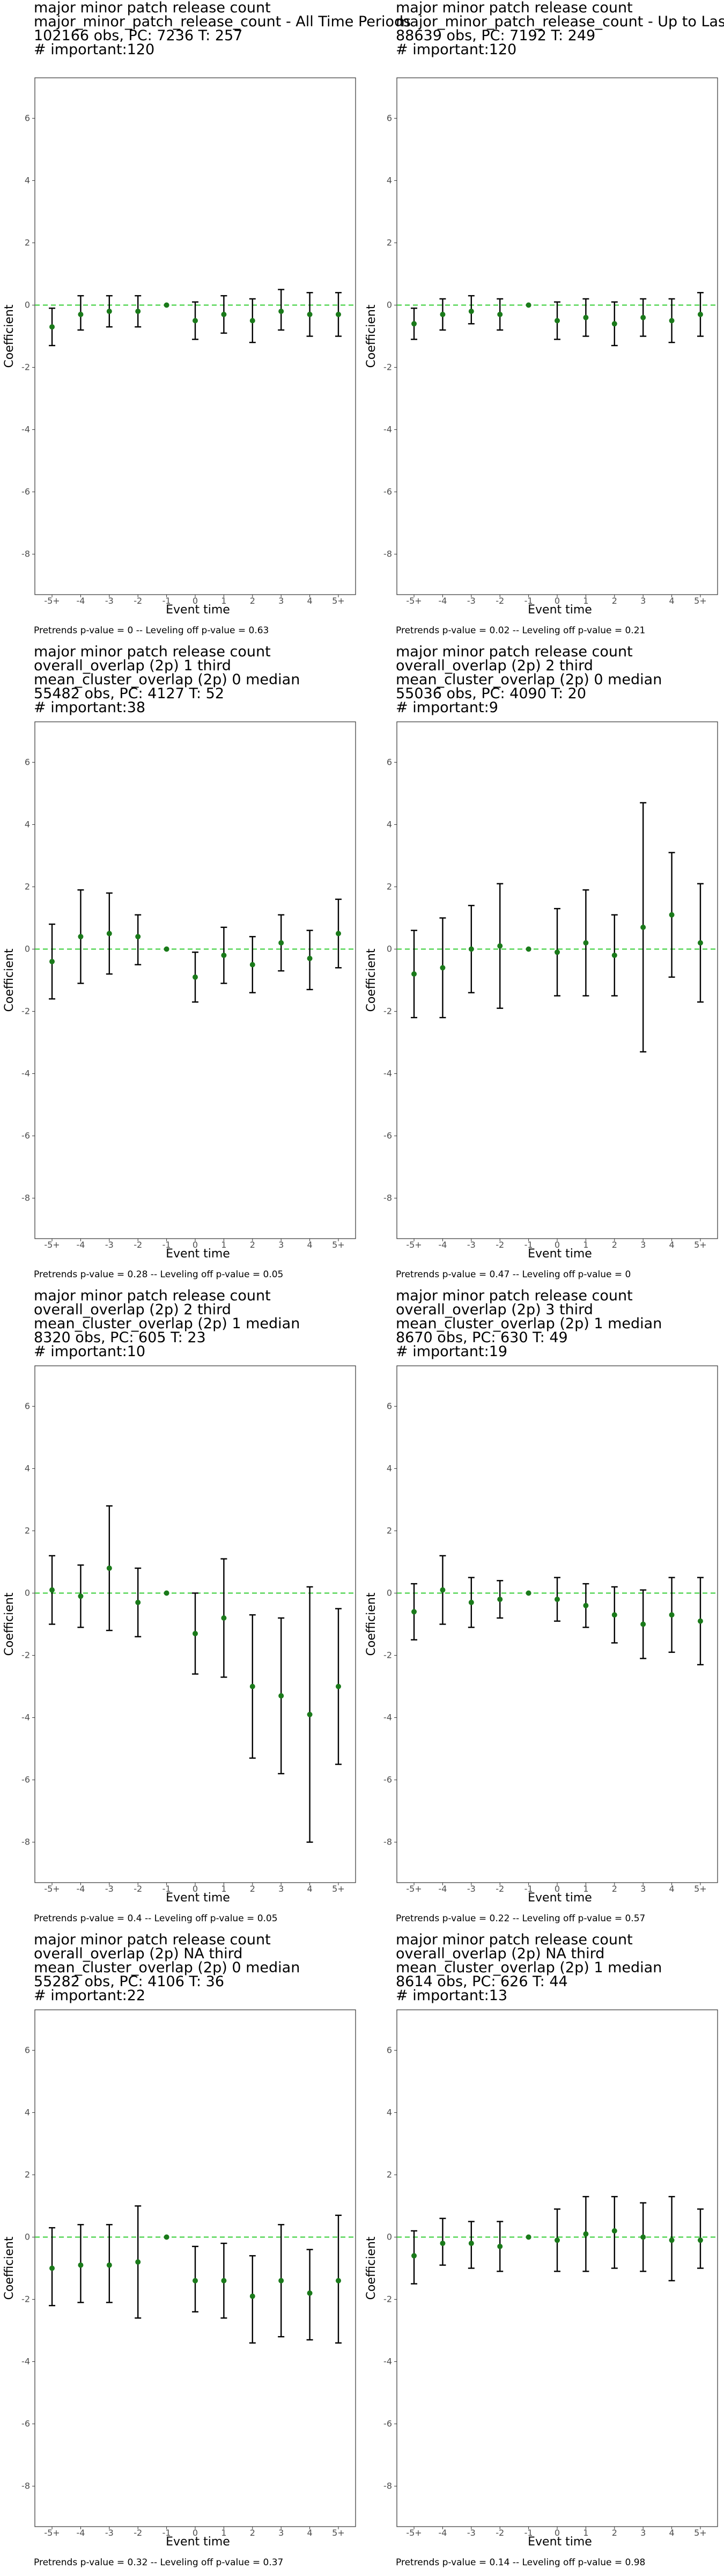 The height and width of the screenshot is (2576, 724). Describe the element at coordinates (89, 1995) in the screenshot. I see `chart-title-line: # important:22` at that location.